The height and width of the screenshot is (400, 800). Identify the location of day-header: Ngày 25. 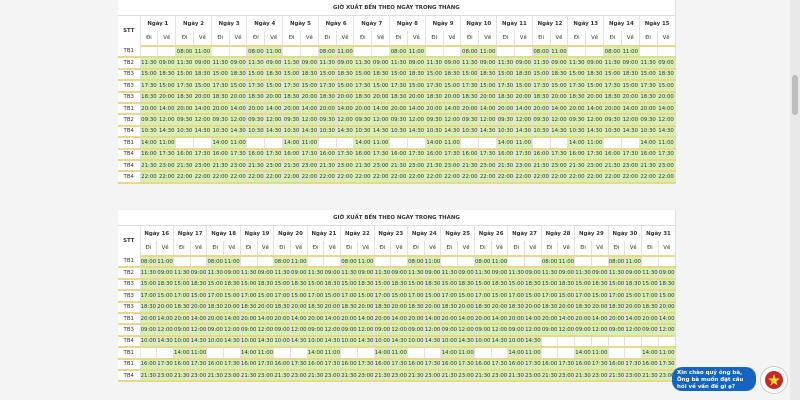
(457, 233).